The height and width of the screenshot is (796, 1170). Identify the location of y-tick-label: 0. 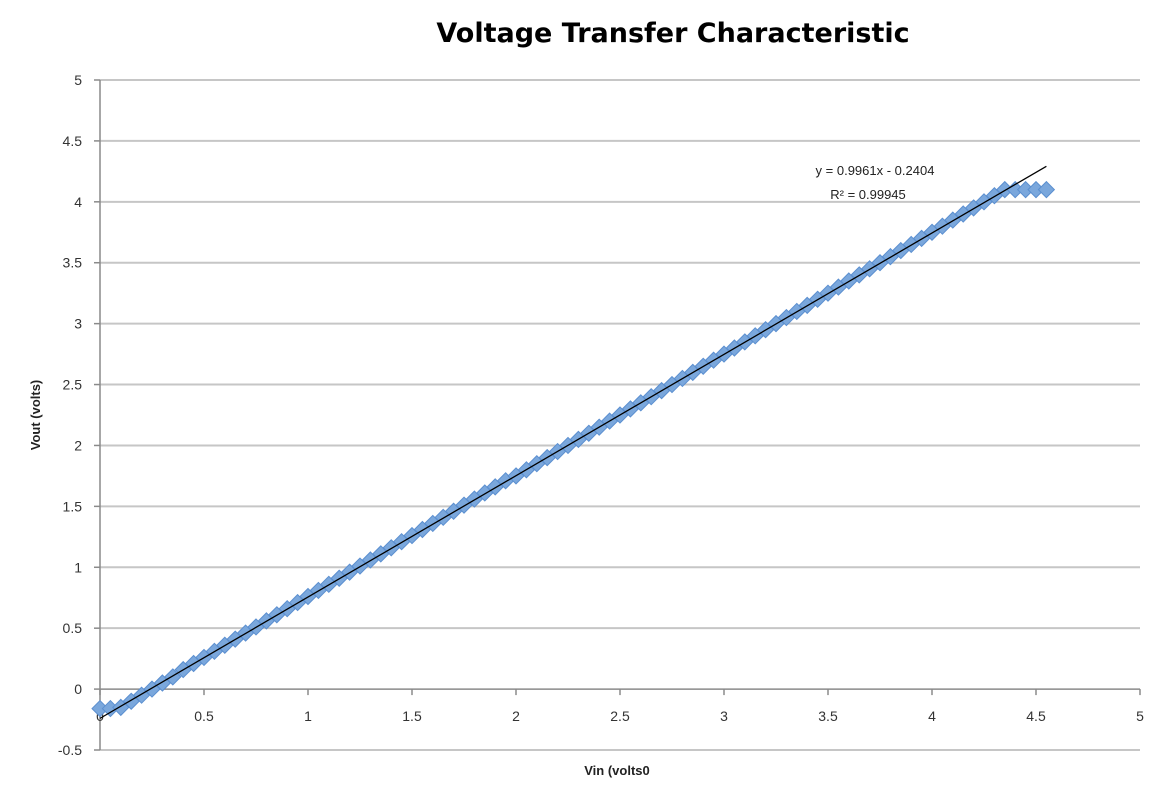
(78, 689).